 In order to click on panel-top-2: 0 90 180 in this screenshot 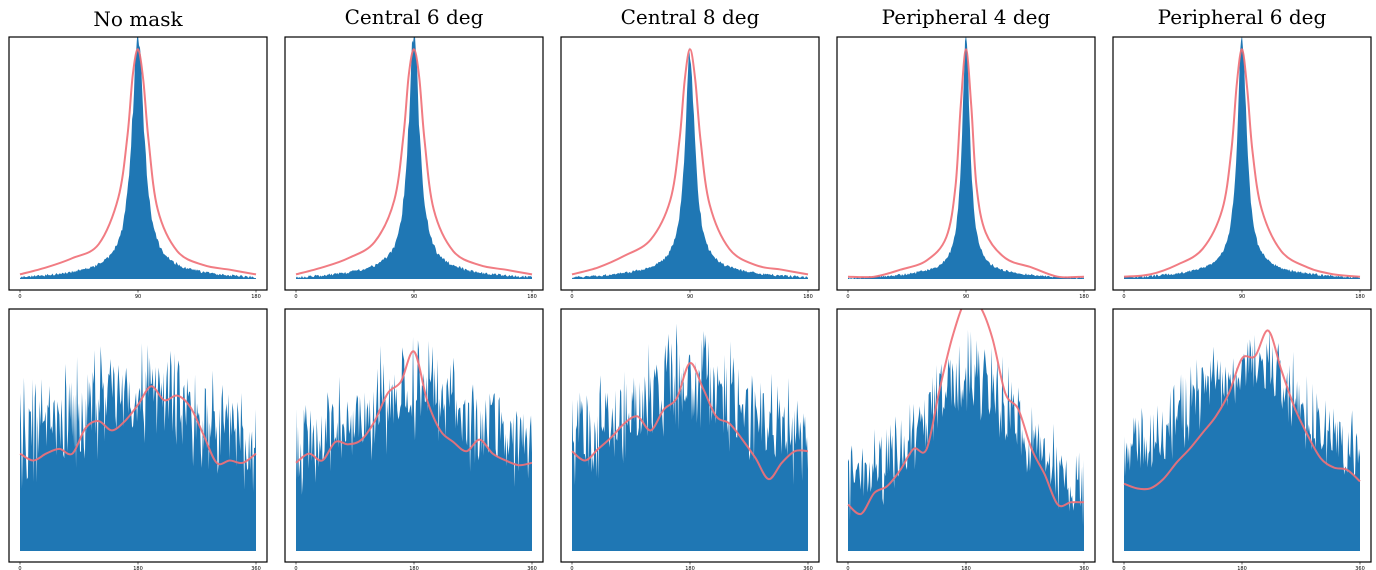, I will do `click(414, 168)`.